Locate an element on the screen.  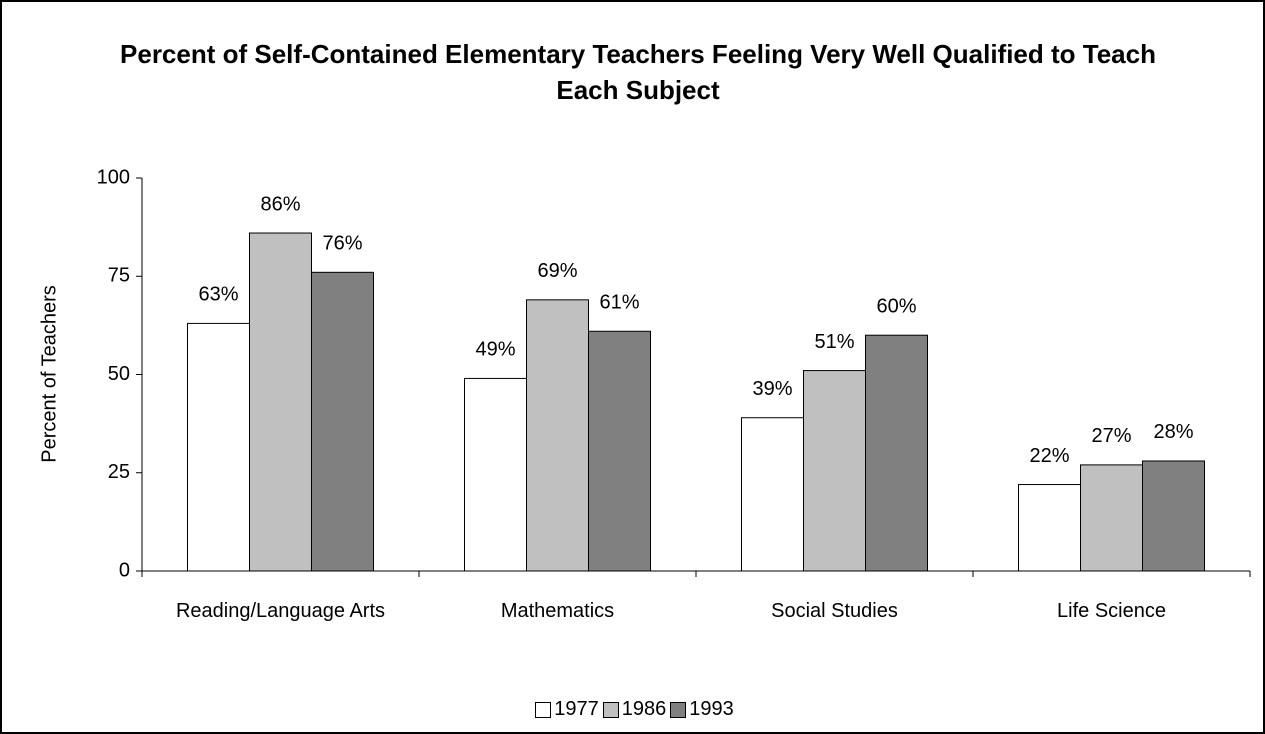
x-tick-label: Mathematics is located at coordinates (557, 611).